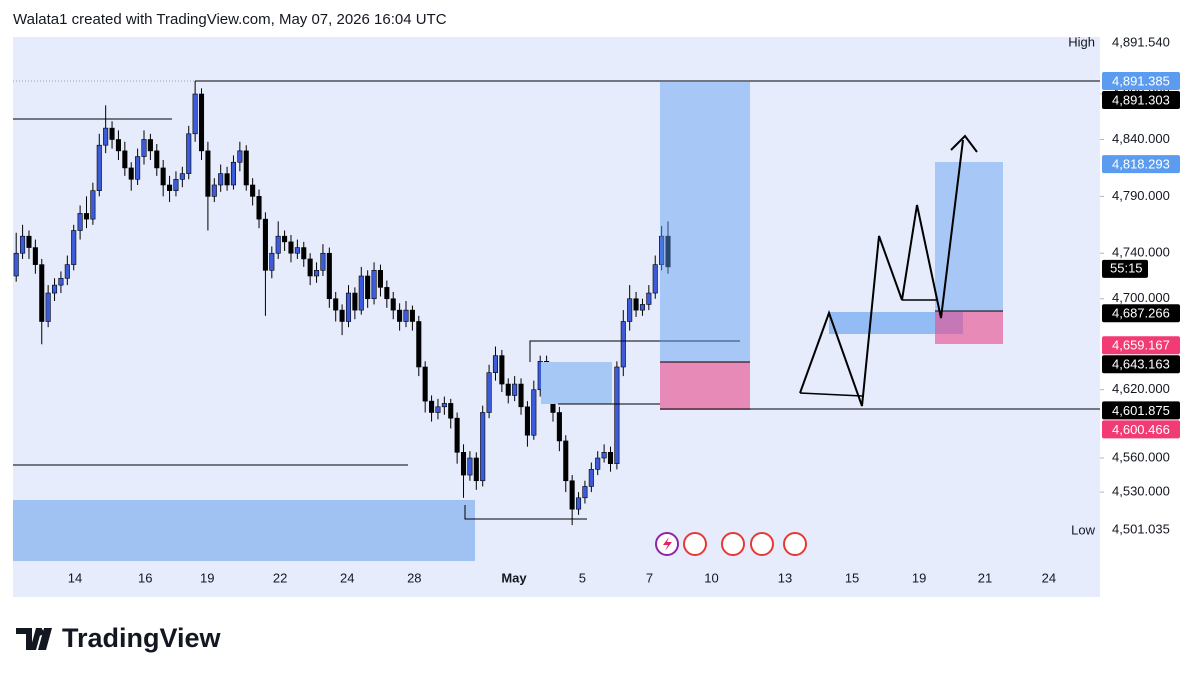 The image size is (1200, 680). Describe the element at coordinates (1081, 41) in the screenshot. I see `high-name: High` at that location.